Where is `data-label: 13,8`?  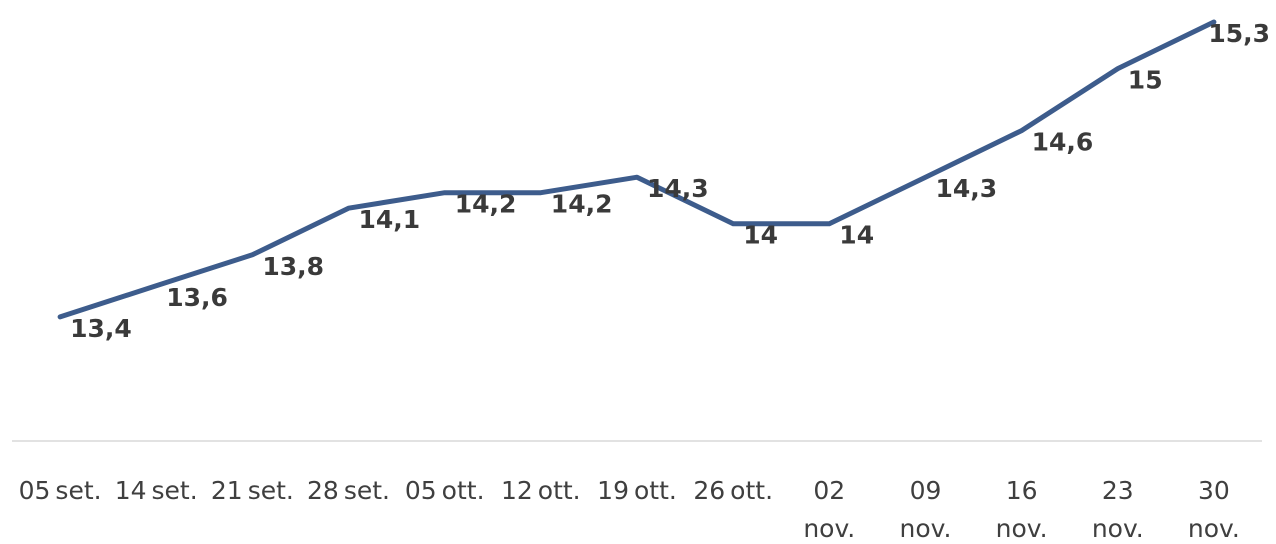
data-label: 13,8 is located at coordinates (293, 266).